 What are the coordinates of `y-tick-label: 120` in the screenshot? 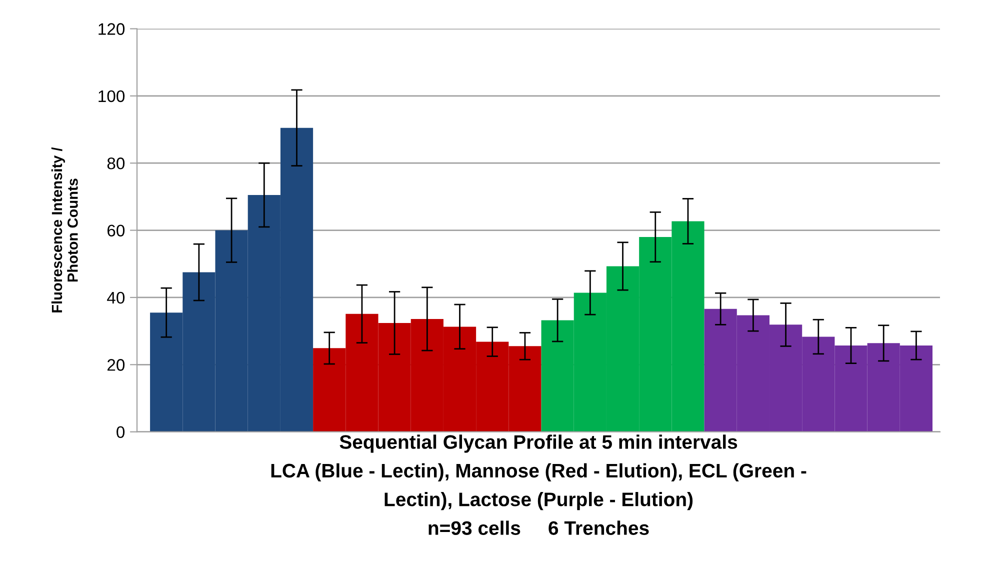 It's located at (111, 29).